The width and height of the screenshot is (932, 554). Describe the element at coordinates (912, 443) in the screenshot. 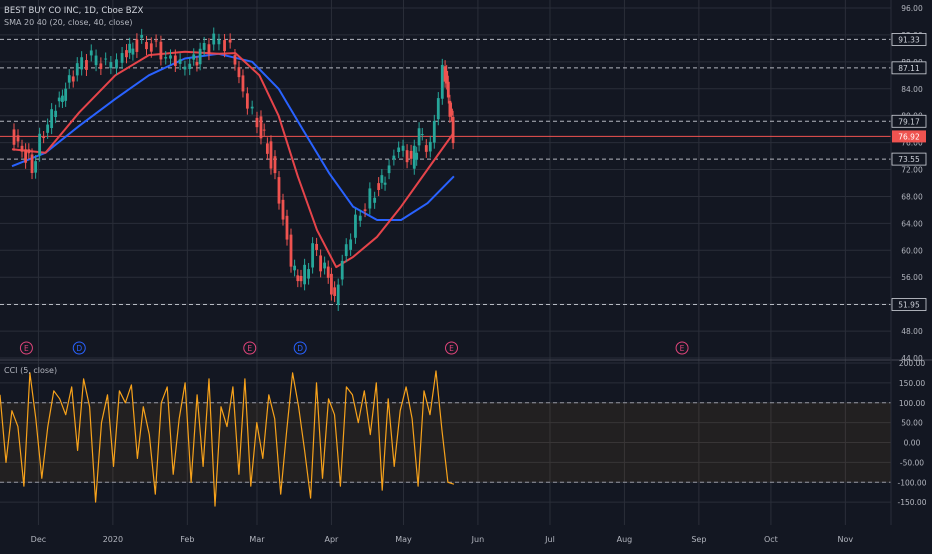

I see `cci-tick-label: 0.00` at that location.